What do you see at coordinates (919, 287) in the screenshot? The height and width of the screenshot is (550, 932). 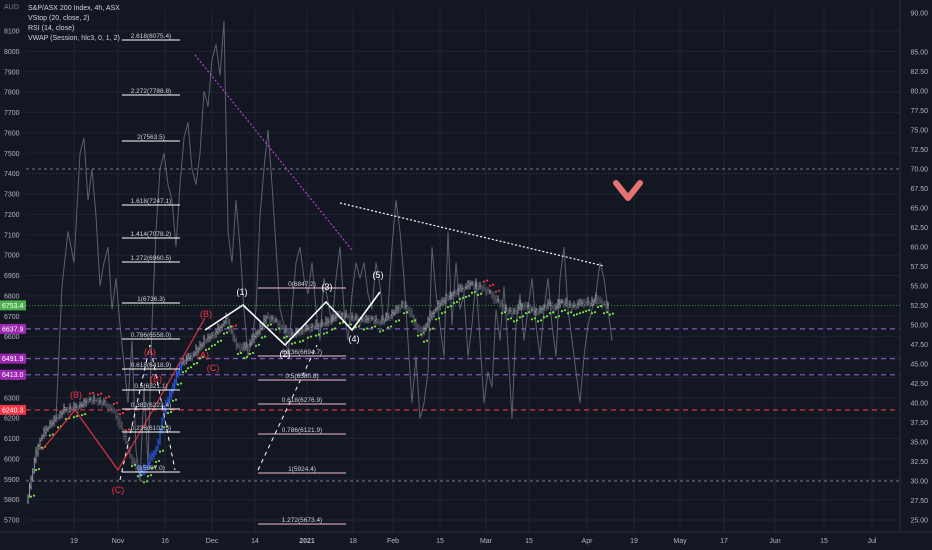 I see `right-tick-label: 55.00` at bounding box center [919, 287].